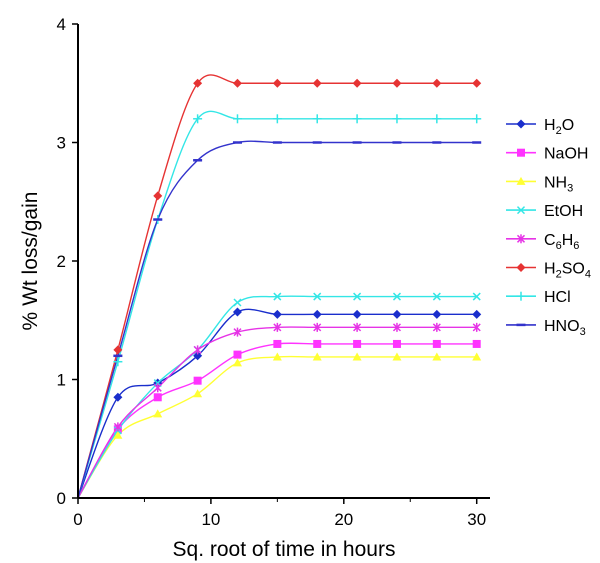 The image size is (600, 563). I want to click on legend-label-part: HCl, so click(557, 297).